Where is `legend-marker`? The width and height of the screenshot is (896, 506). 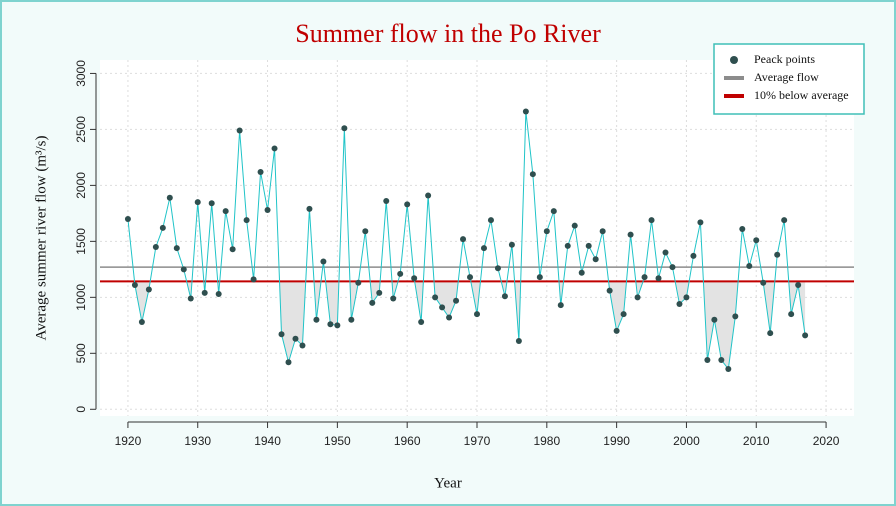
legend-marker is located at coordinates (734, 60).